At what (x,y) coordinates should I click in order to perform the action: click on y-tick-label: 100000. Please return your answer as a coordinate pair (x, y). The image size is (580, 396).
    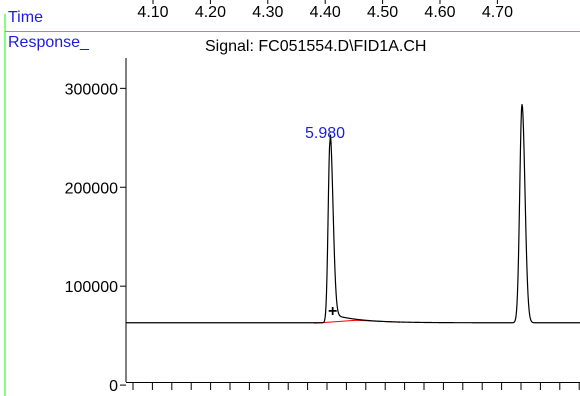
    Looking at the image, I should click on (91, 287).